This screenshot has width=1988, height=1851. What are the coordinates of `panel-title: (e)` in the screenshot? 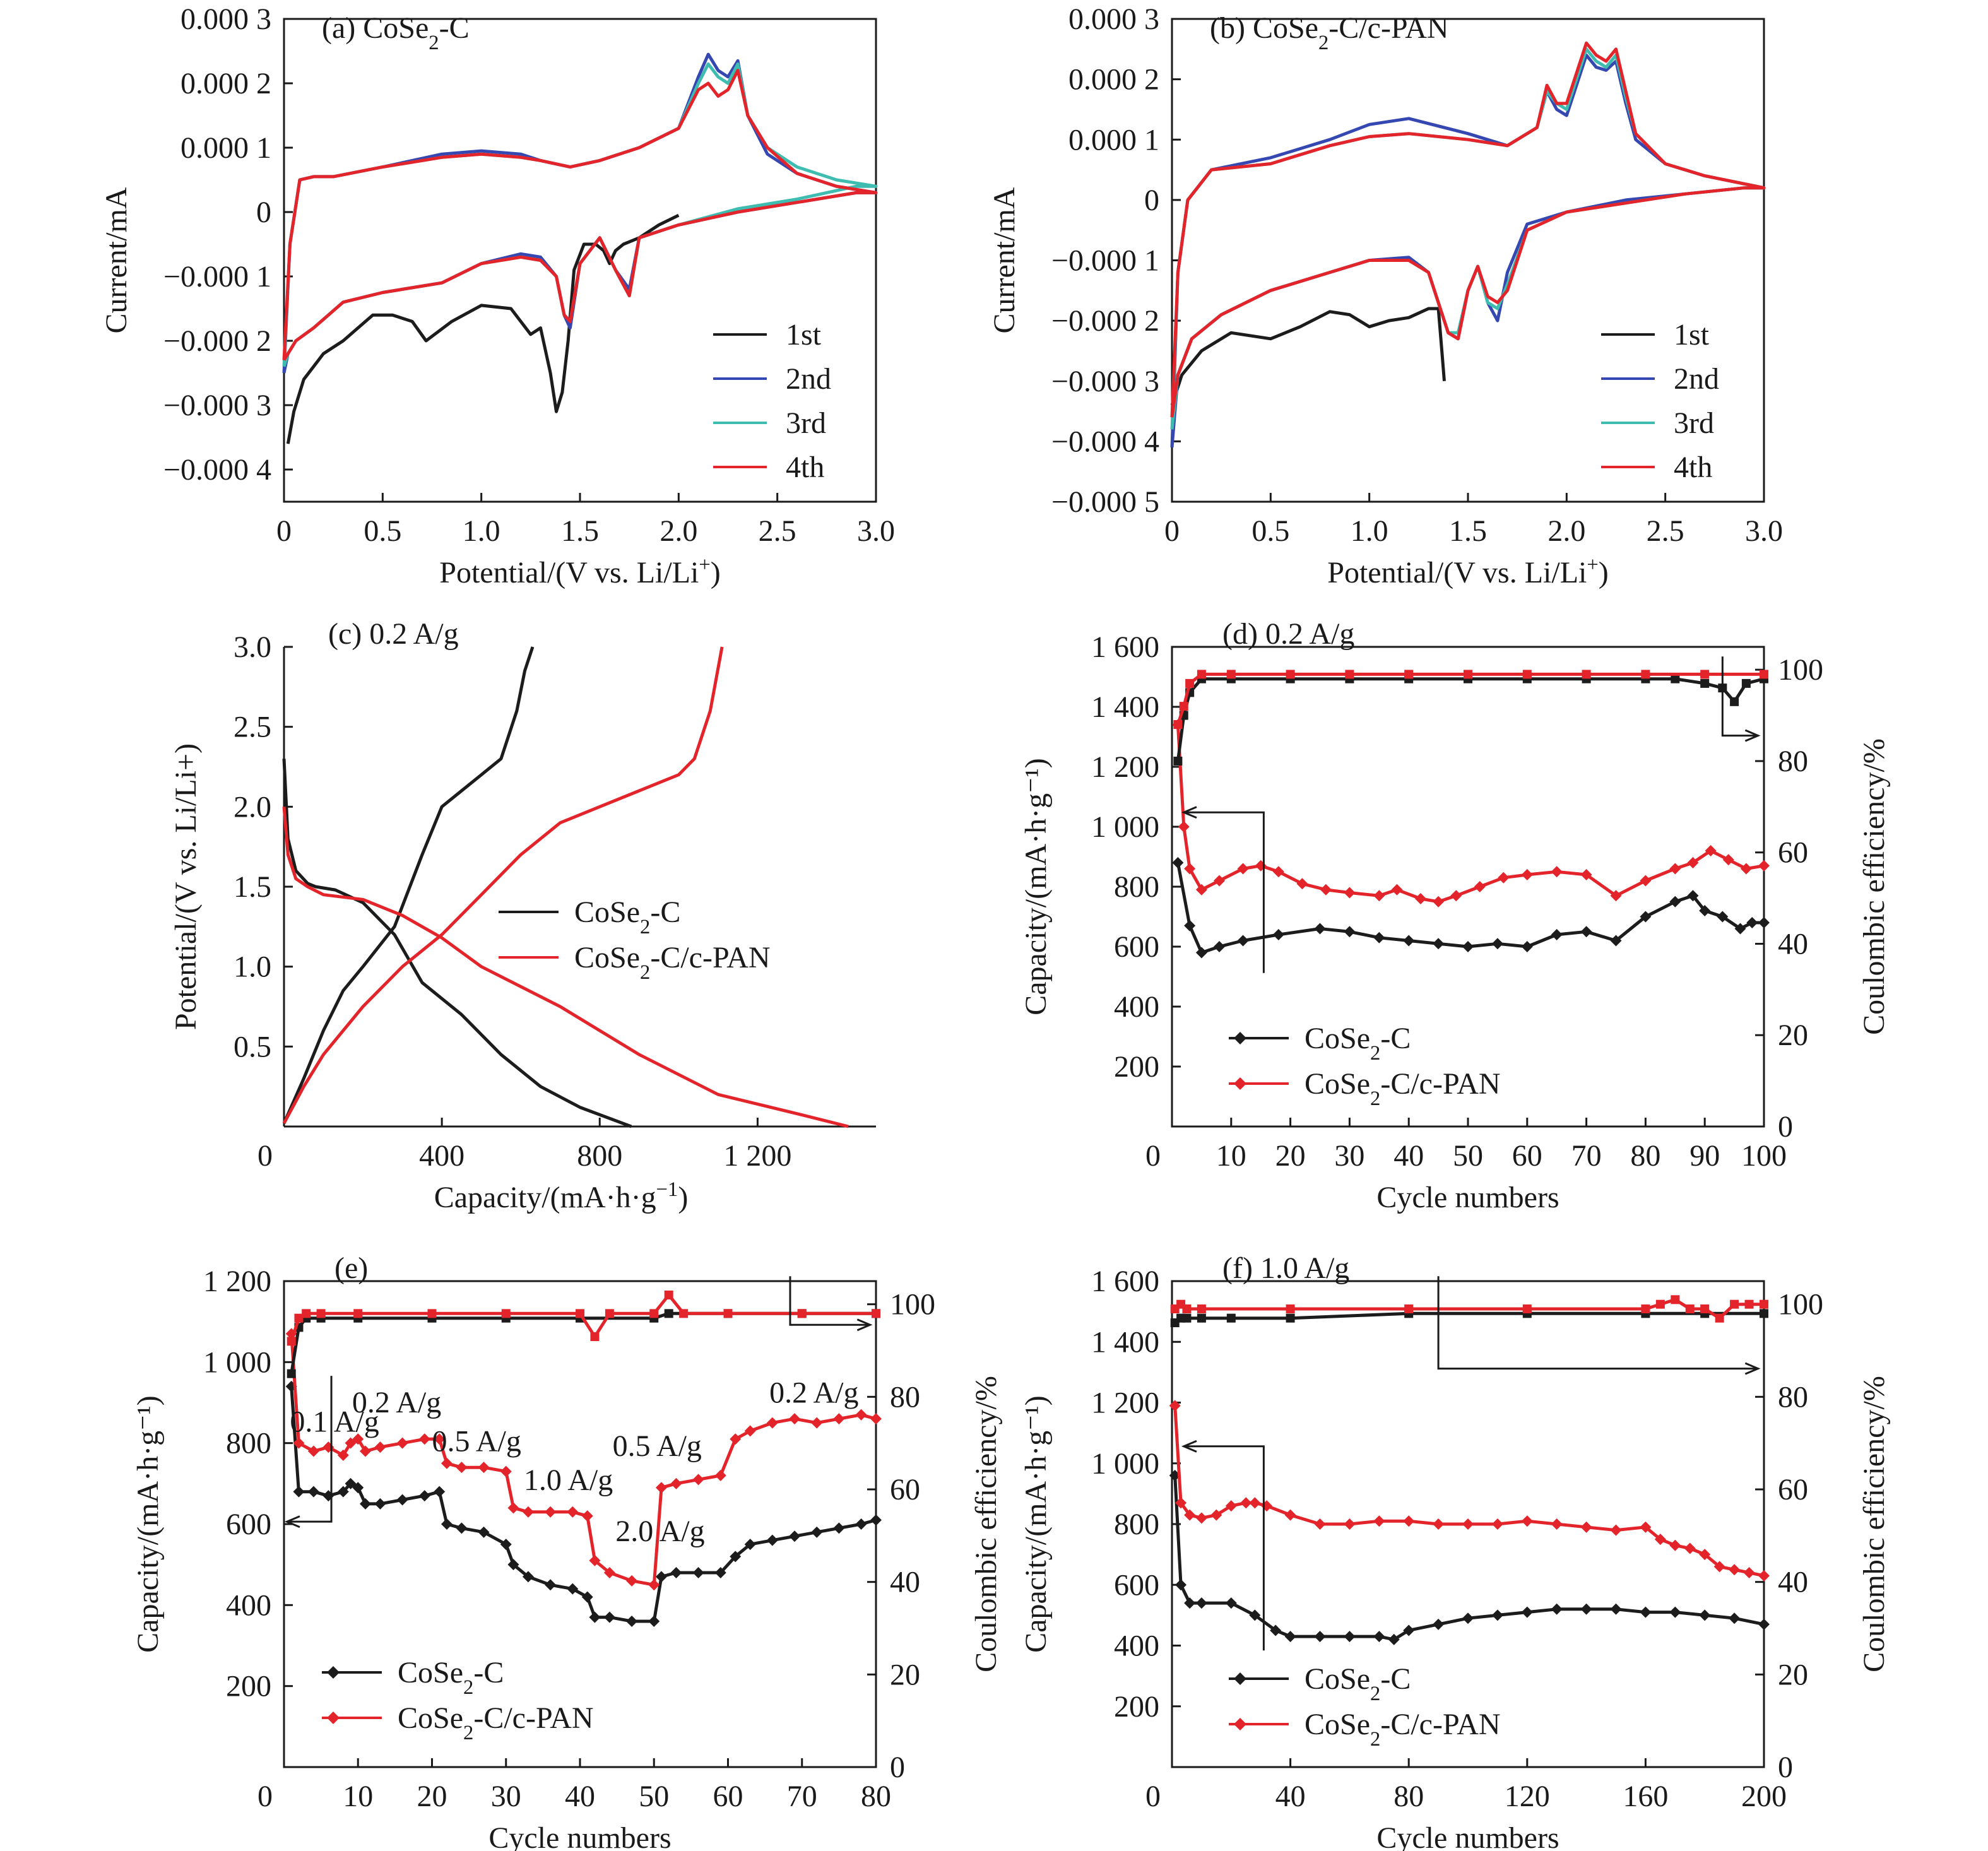 It's located at (351, 1268).